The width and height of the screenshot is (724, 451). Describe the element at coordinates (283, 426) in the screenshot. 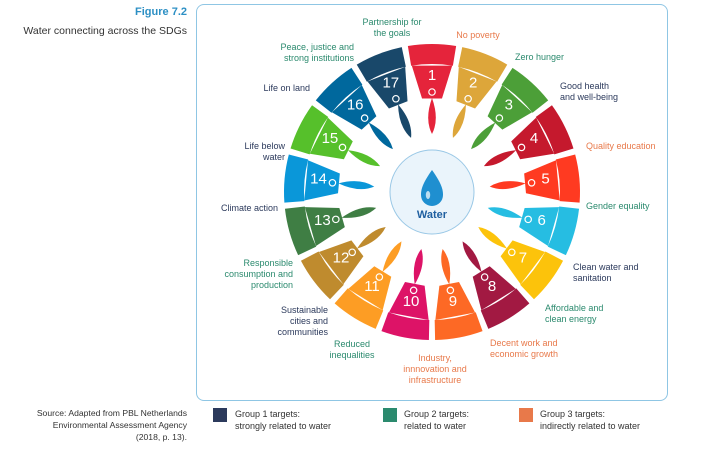

I see `legend-group1-line2: strongly related to water` at that location.